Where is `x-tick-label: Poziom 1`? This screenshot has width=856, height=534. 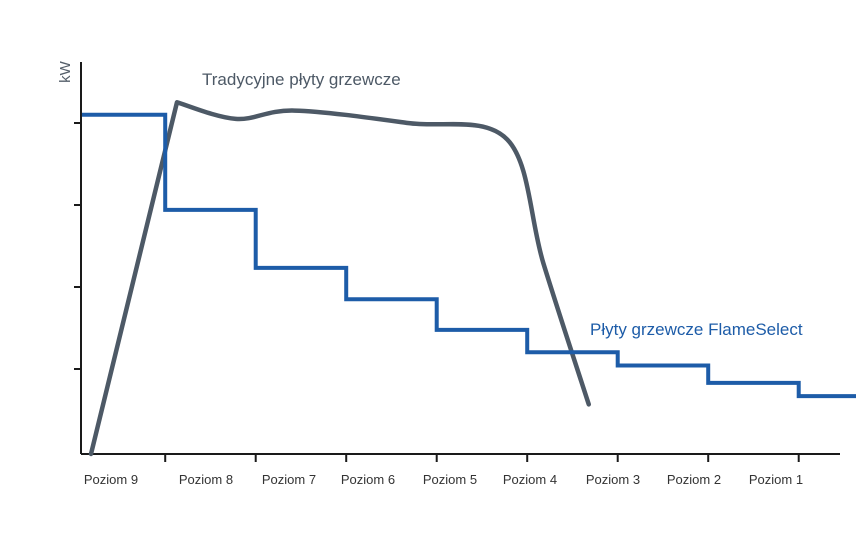 x-tick-label: Poziom 1 is located at coordinates (776, 479).